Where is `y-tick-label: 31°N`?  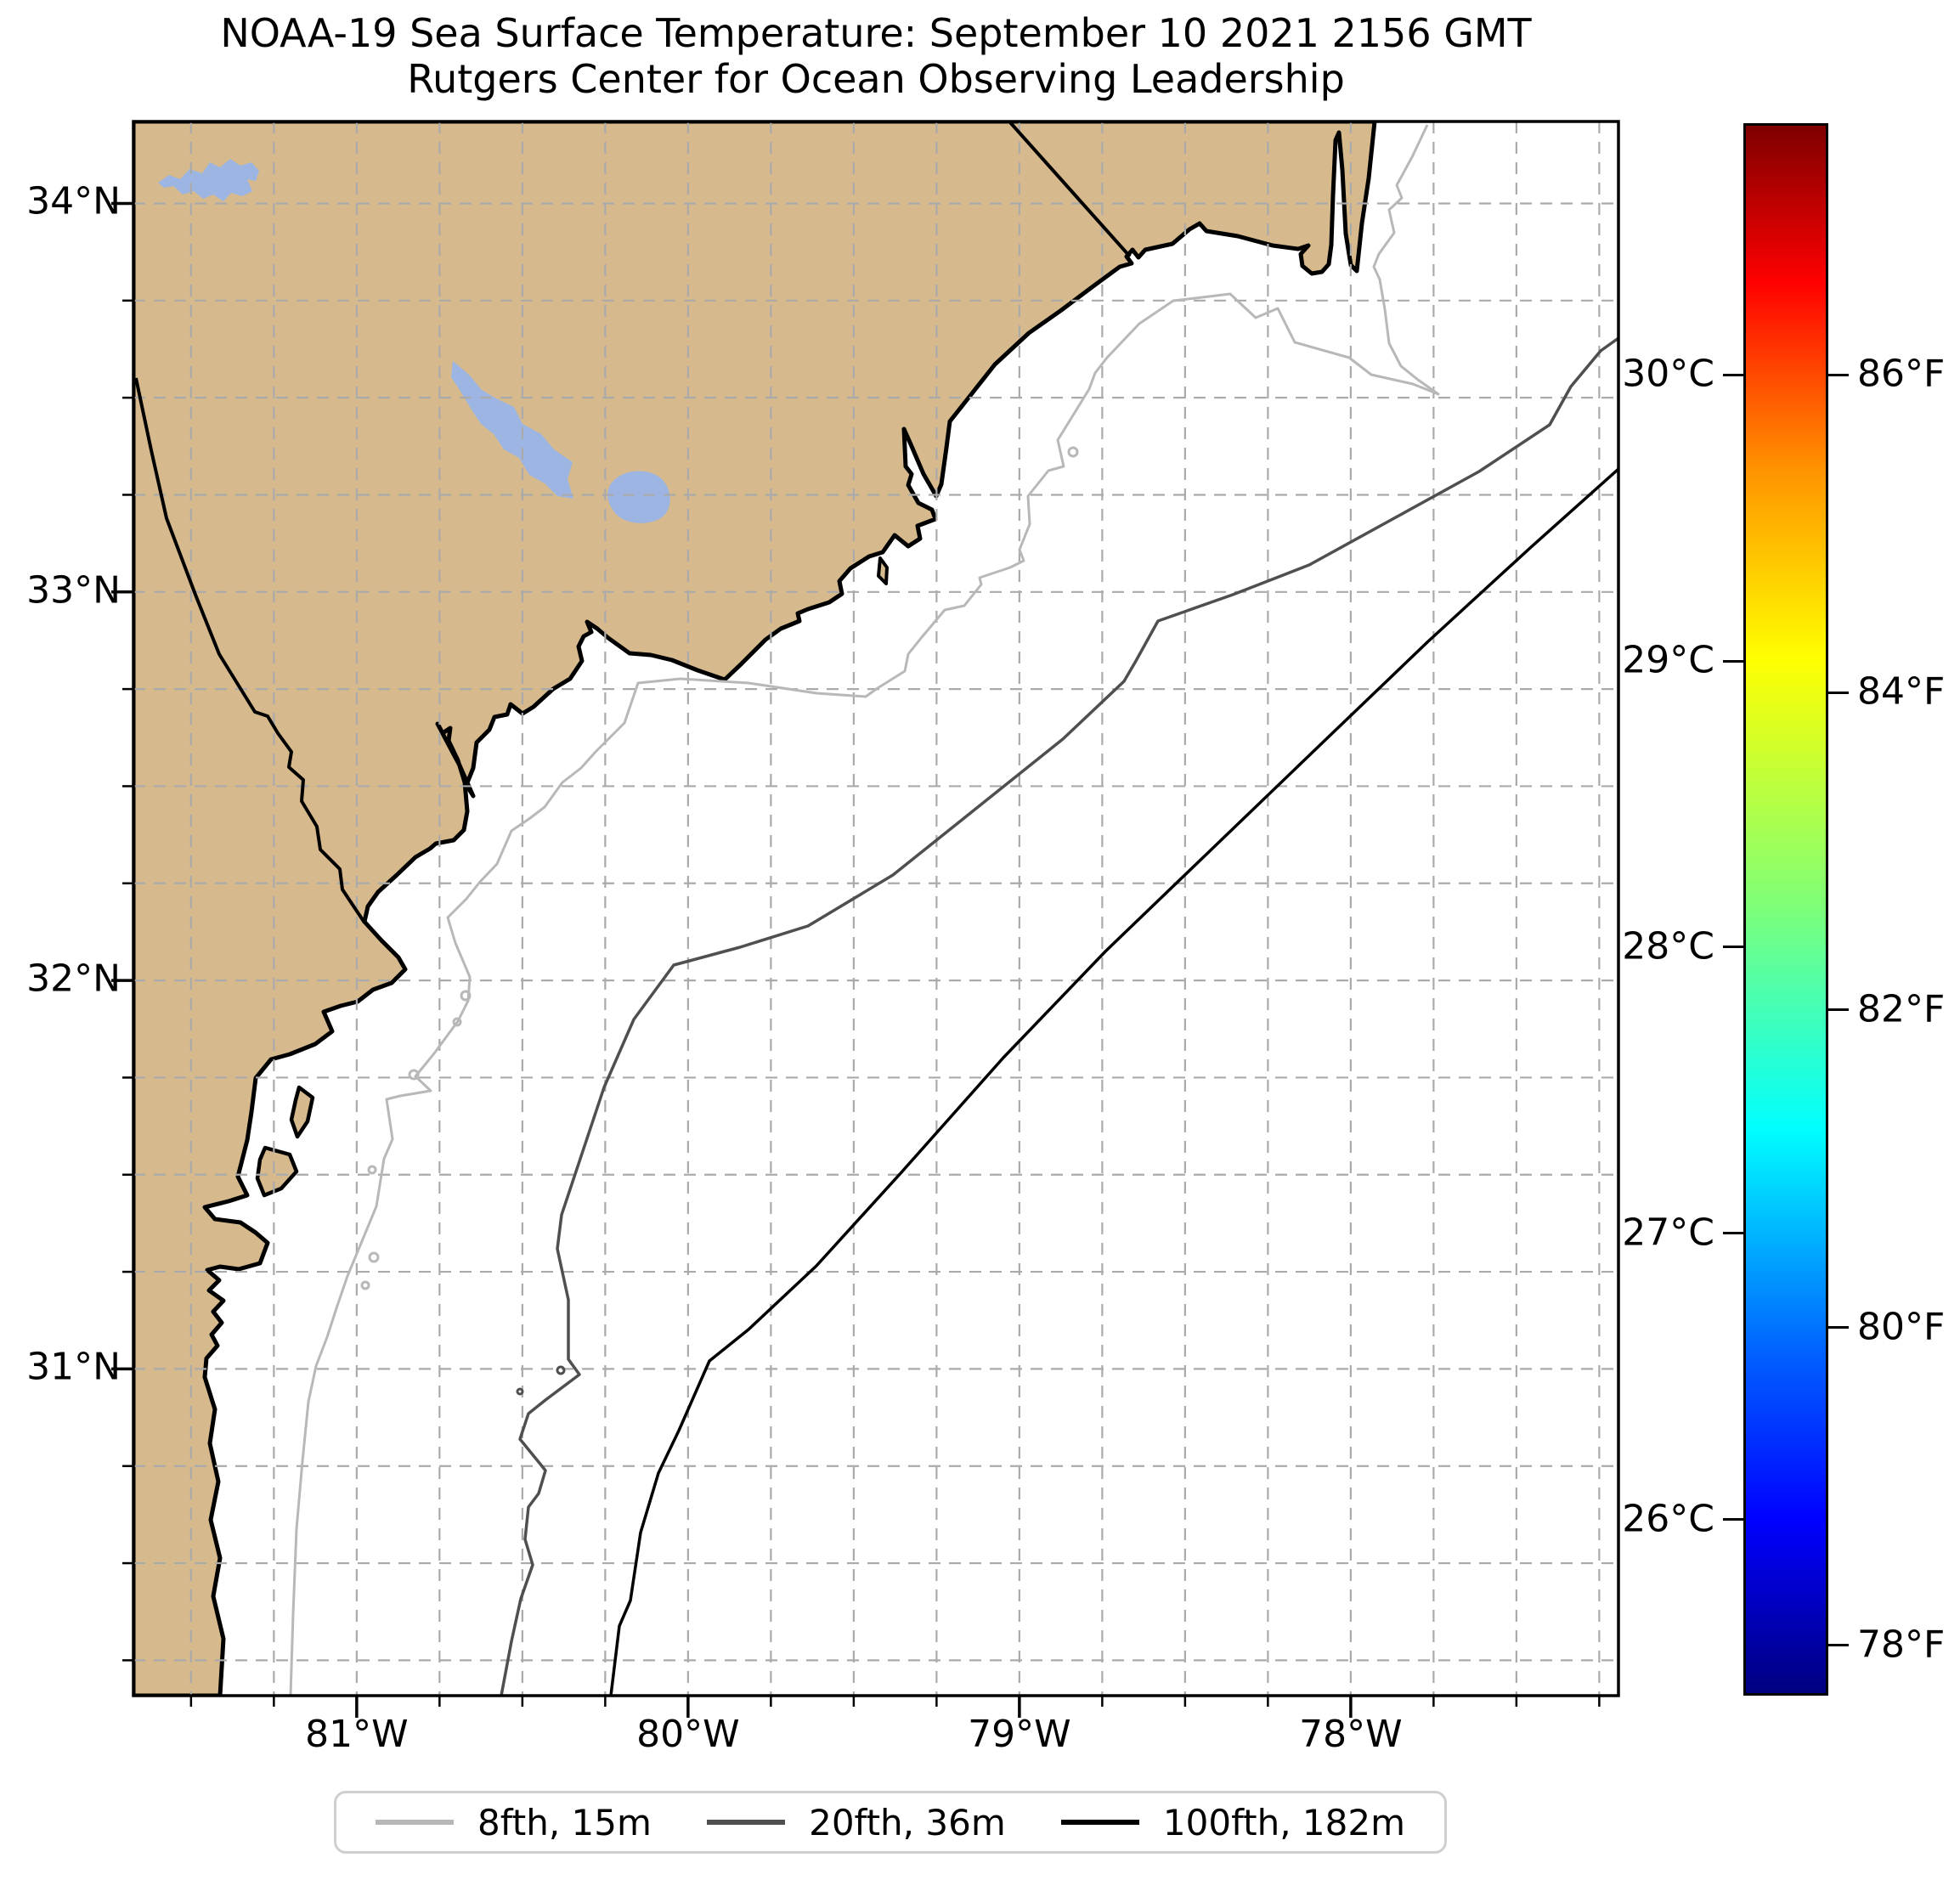 y-tick-label: 31°N is located at coordinates (73, 1367).